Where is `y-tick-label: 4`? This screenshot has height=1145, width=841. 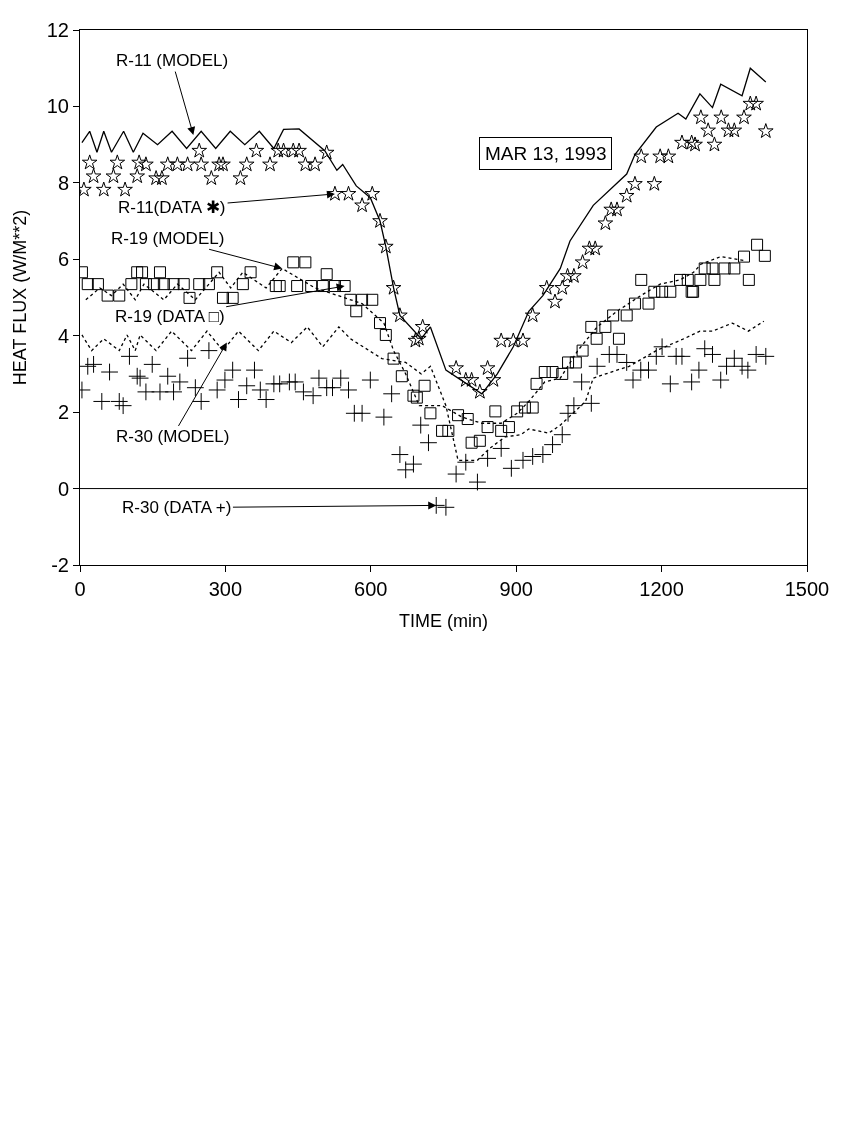
y-tick-label: 4 is located at coordinates (63, 335).